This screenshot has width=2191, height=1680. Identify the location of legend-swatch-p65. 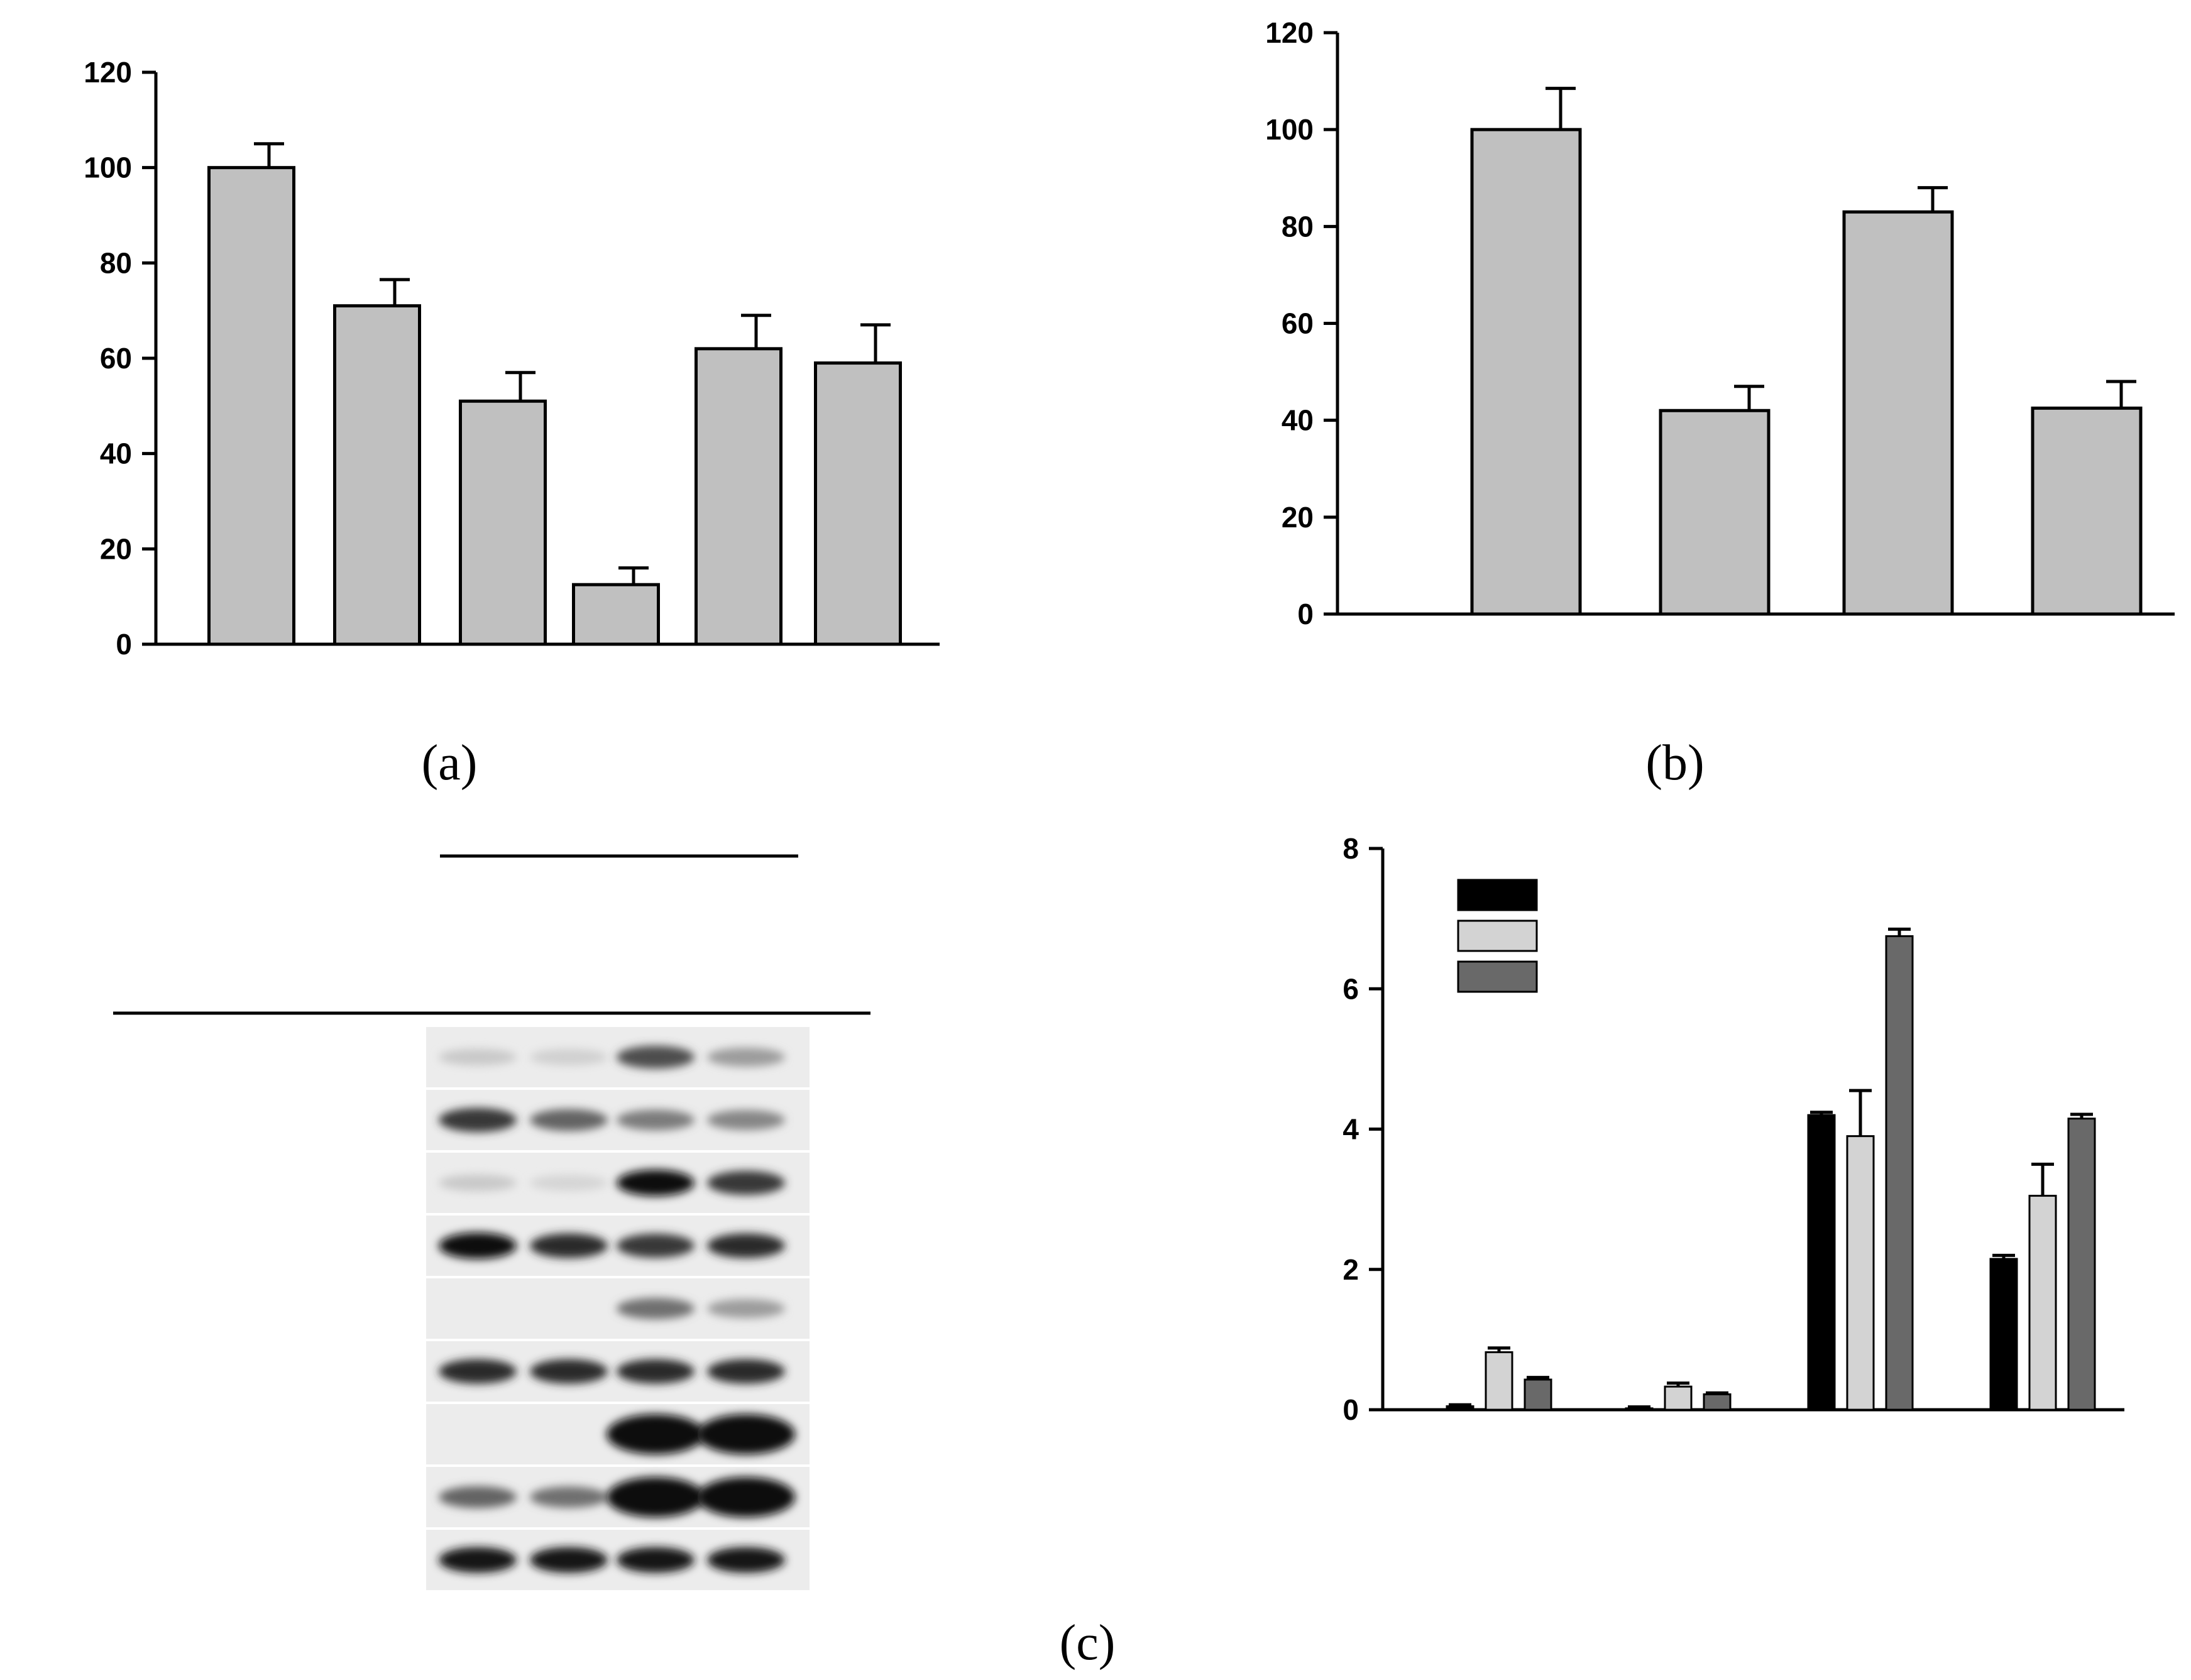
(1497, 976).